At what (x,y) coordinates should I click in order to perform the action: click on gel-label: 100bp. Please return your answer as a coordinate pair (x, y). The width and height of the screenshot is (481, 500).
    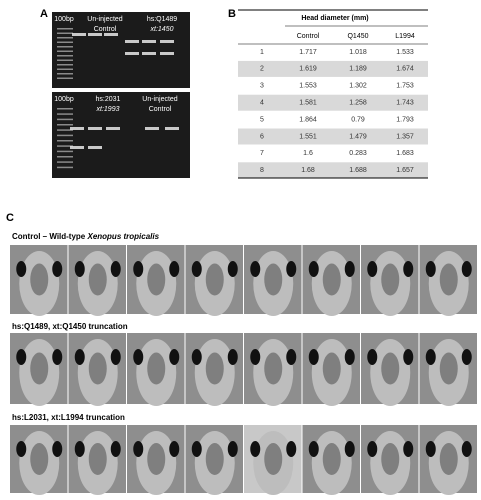
    Looking at the image, I should click on (64, 99).